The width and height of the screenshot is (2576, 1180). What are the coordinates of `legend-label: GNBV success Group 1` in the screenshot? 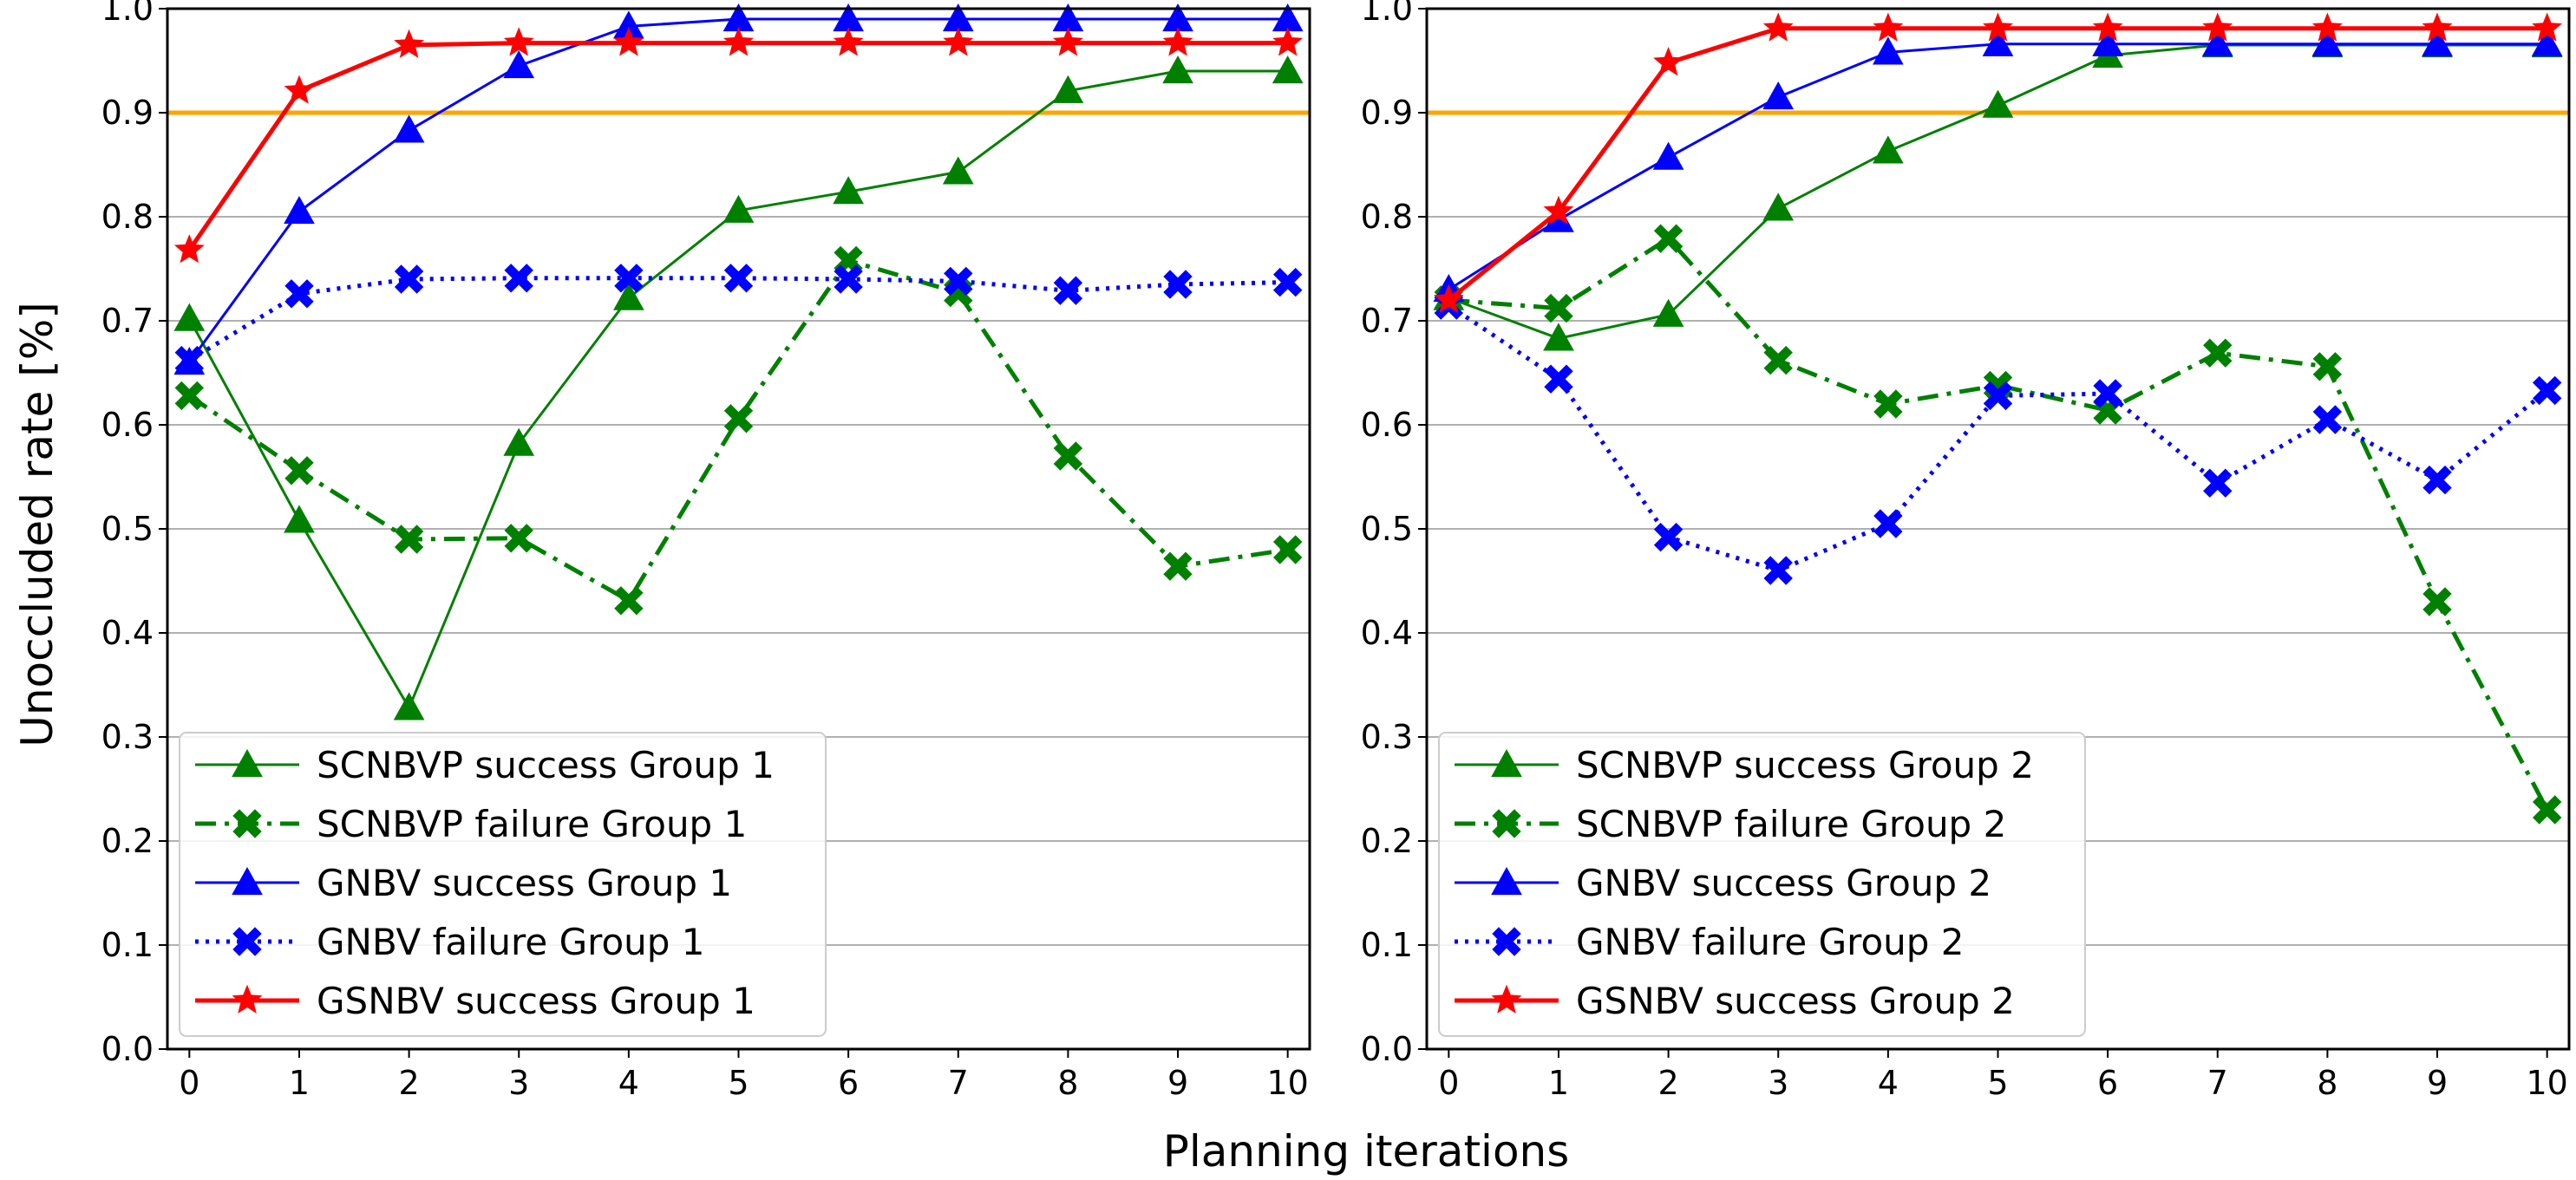 It's located at (524, 883).